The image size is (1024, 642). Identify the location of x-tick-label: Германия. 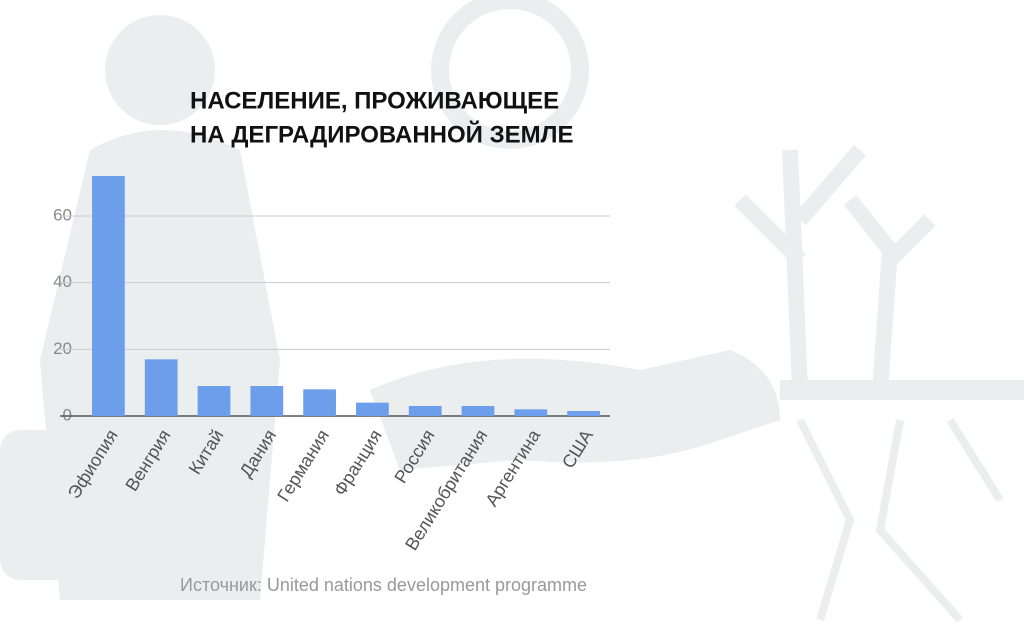
(303, 465).